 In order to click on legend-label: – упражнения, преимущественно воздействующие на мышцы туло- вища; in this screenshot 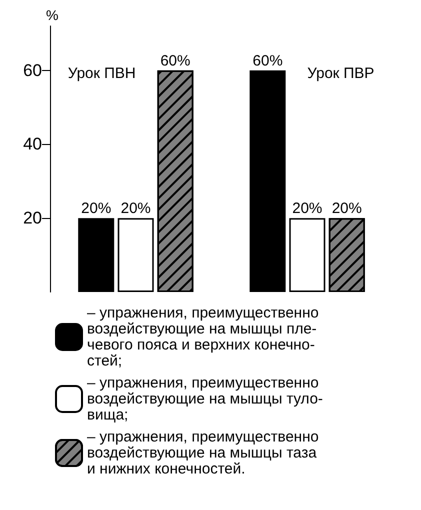, I will do `click(205, 399)`.